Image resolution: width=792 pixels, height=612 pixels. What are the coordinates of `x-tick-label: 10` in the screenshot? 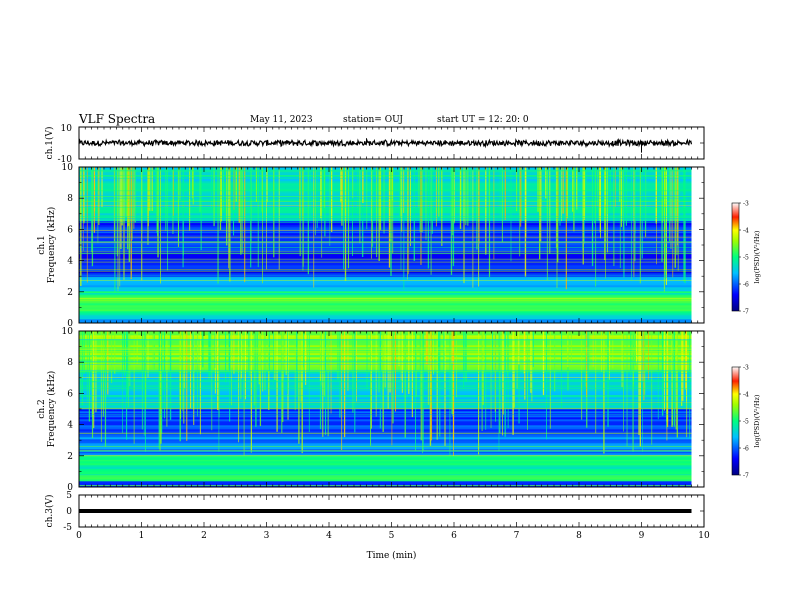 It's located at (704, 536).